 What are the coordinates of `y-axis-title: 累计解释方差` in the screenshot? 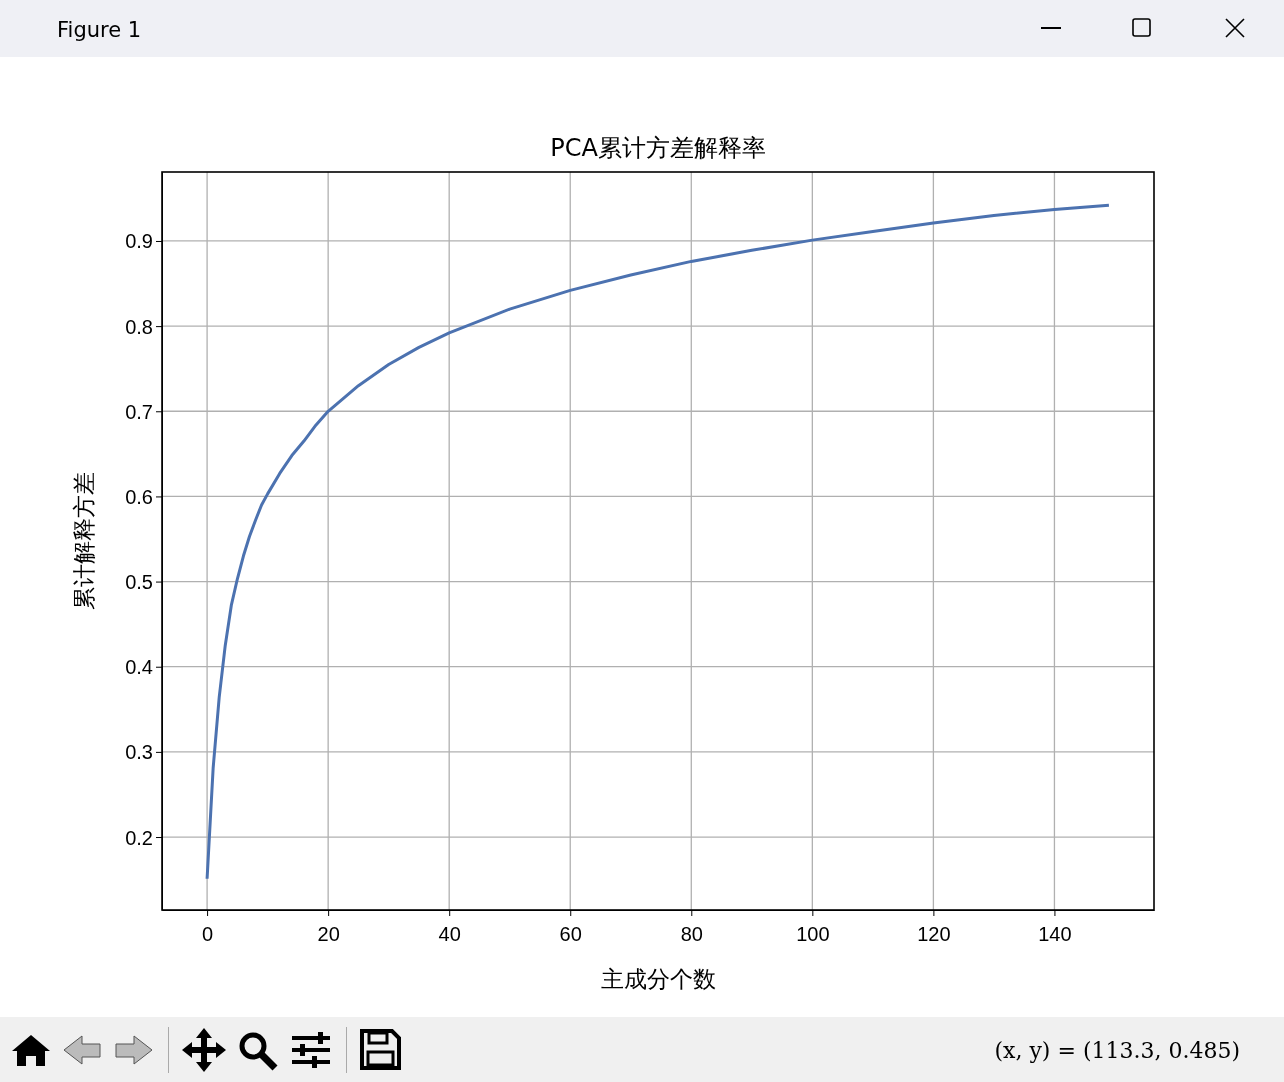 It's located at (84, 541).